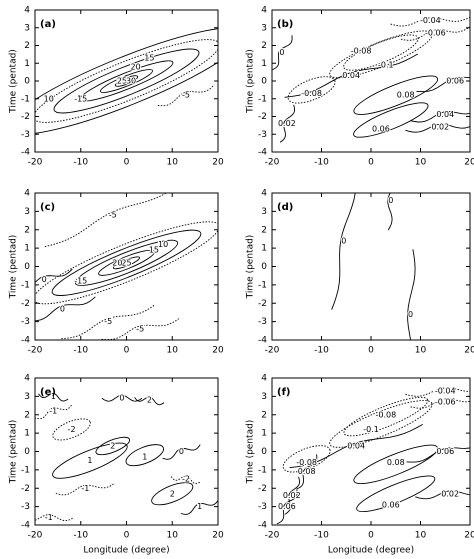 This screenshot has height=559, width=474. Describe the element at coordinates (117, 262) in the screenshot. I see `contour-label: 20` at that location.